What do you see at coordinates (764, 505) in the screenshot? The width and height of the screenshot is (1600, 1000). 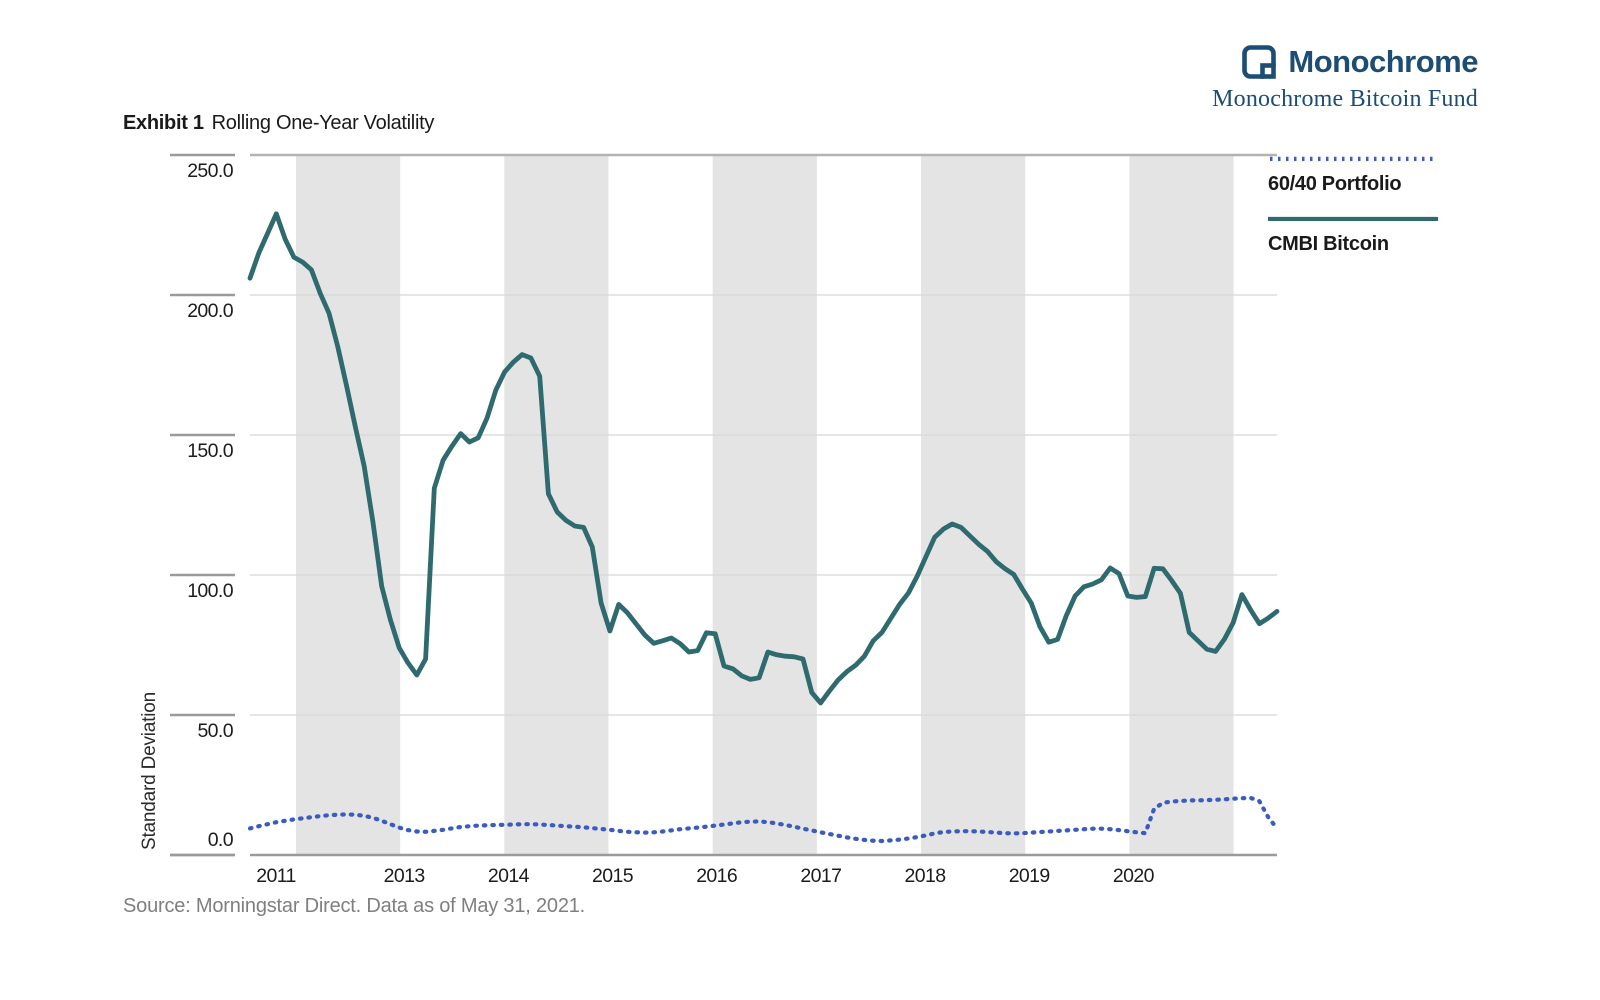 I see `year-band-2016` at bounding box center [764, 505].